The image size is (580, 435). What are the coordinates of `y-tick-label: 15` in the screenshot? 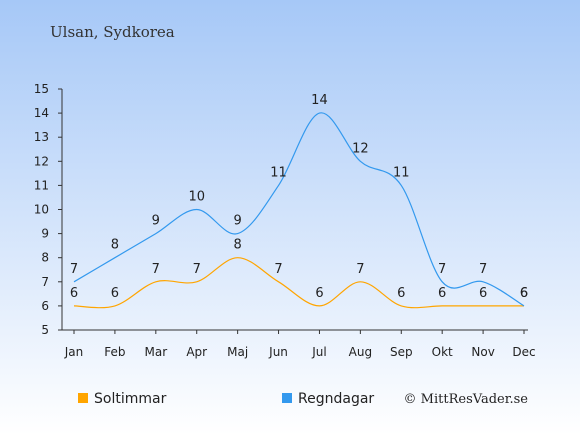 It's located at (41, 89).